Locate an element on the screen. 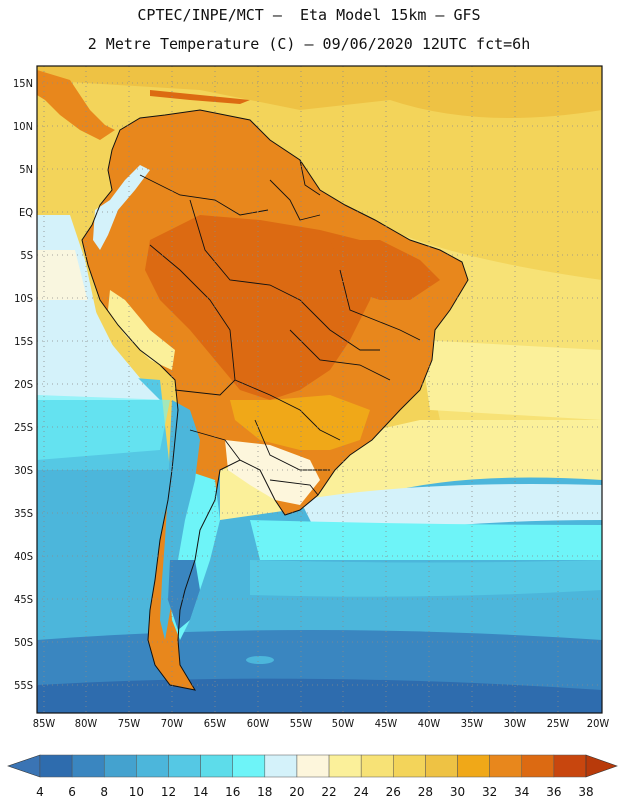 The image size is (618, 800). lat-label: 45S is located at coordinates (23, 599).